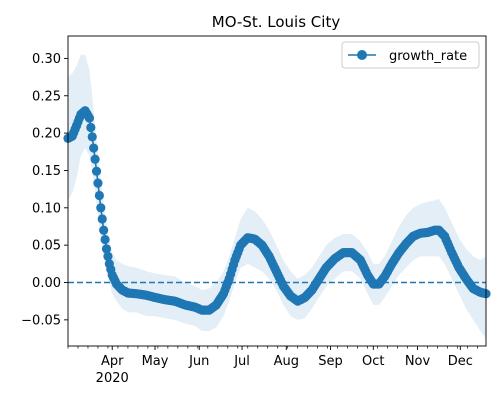 The height and width of the screenshot is (400, 500). Describe the element at coordinates (46, 208) in the screenshot. I see `y-tick-label: 0.10` at that location.